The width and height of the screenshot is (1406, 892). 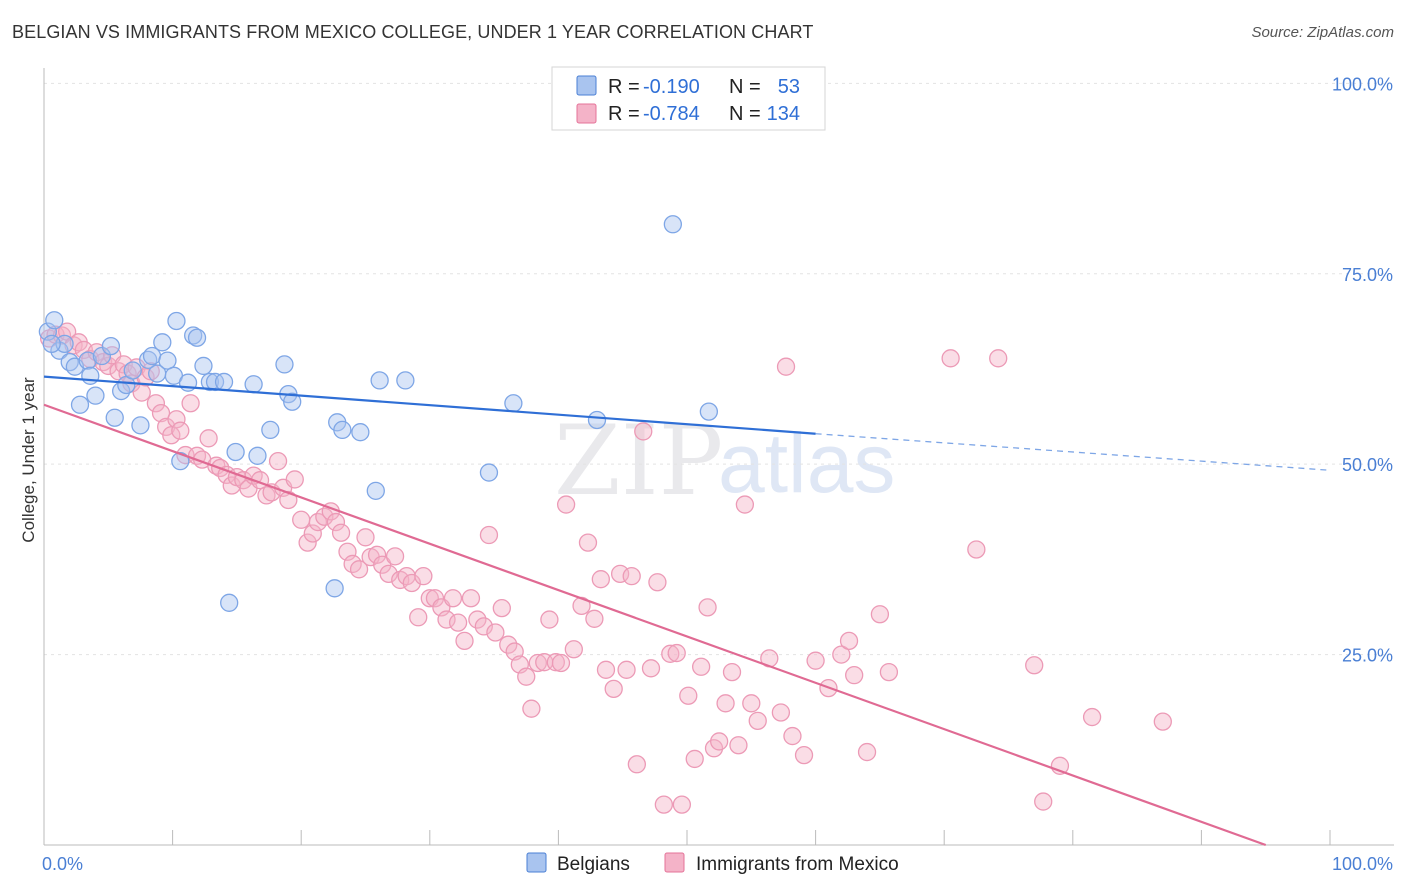 I want to click on y-axis-label: College, Under 1 year, so click(x=28, y=460).